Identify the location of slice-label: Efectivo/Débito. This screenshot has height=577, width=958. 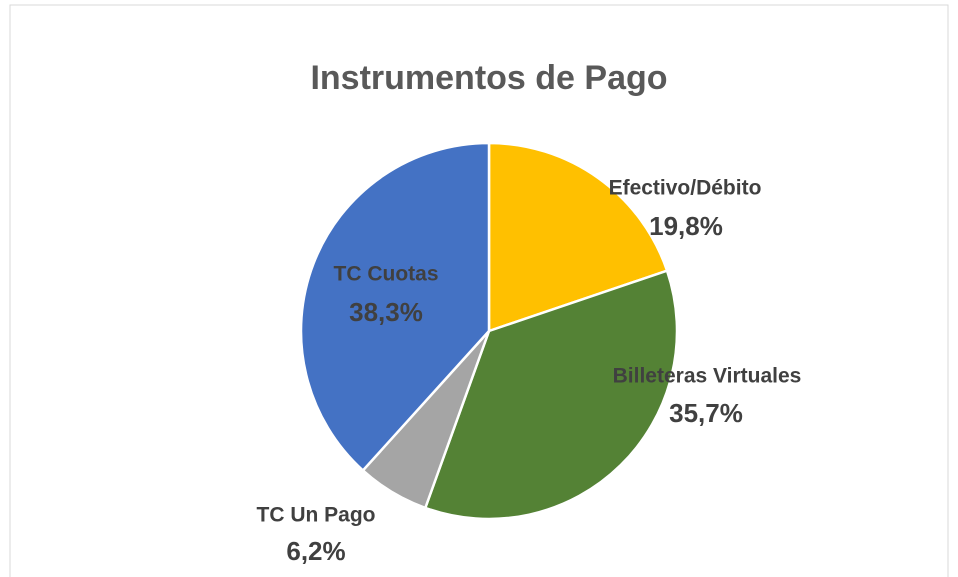
(685, 188).